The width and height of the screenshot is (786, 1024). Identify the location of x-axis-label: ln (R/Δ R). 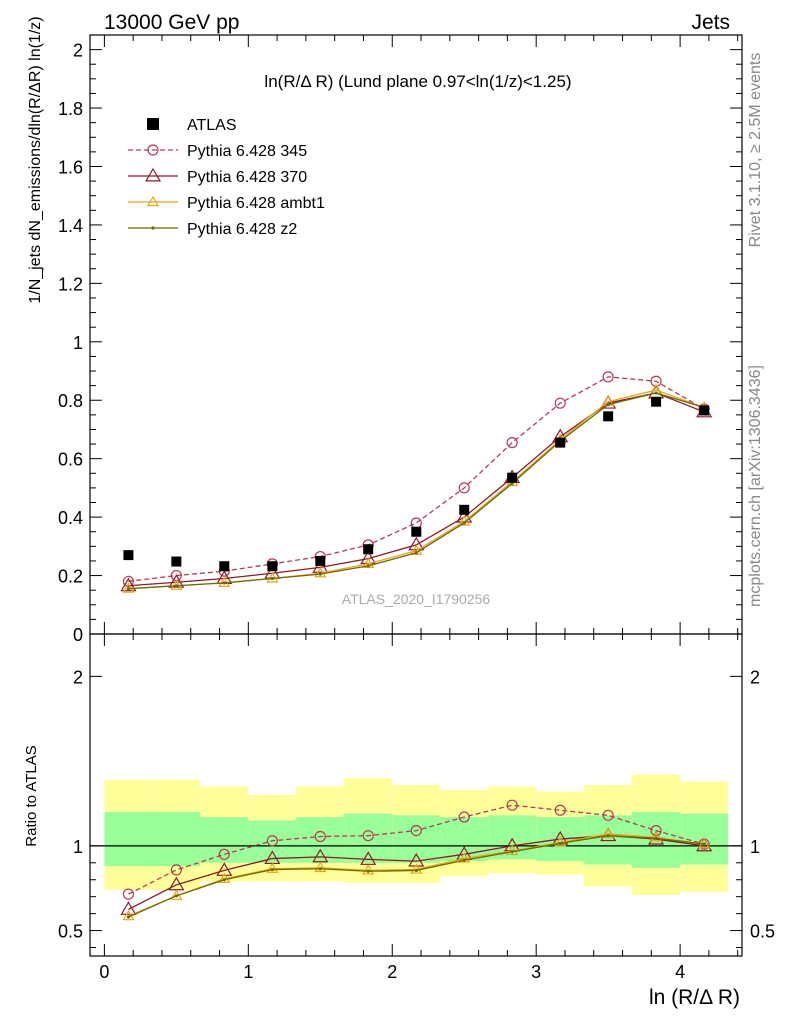
(694, 997).